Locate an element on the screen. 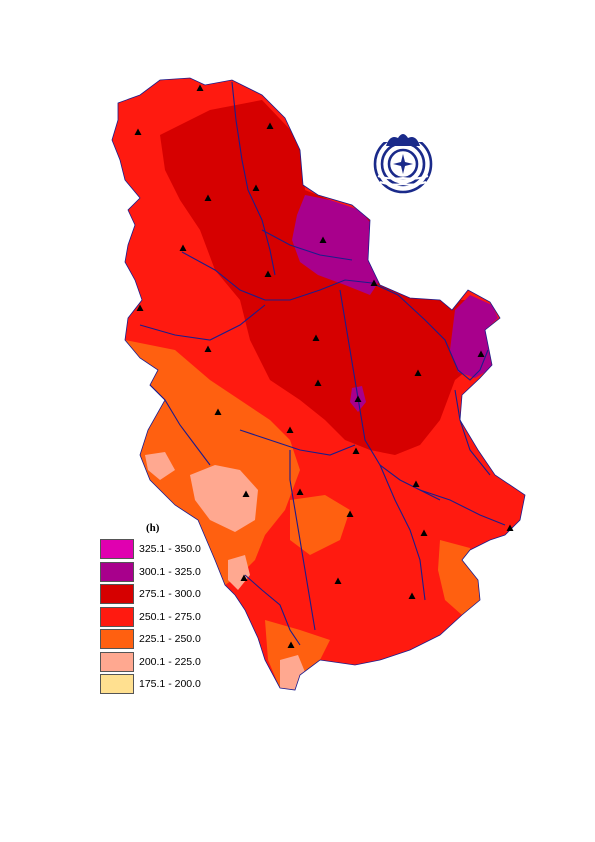 The height and width of the screenshot is (842, 595). zone-300-325-banat is located at coordinates (336, 245).